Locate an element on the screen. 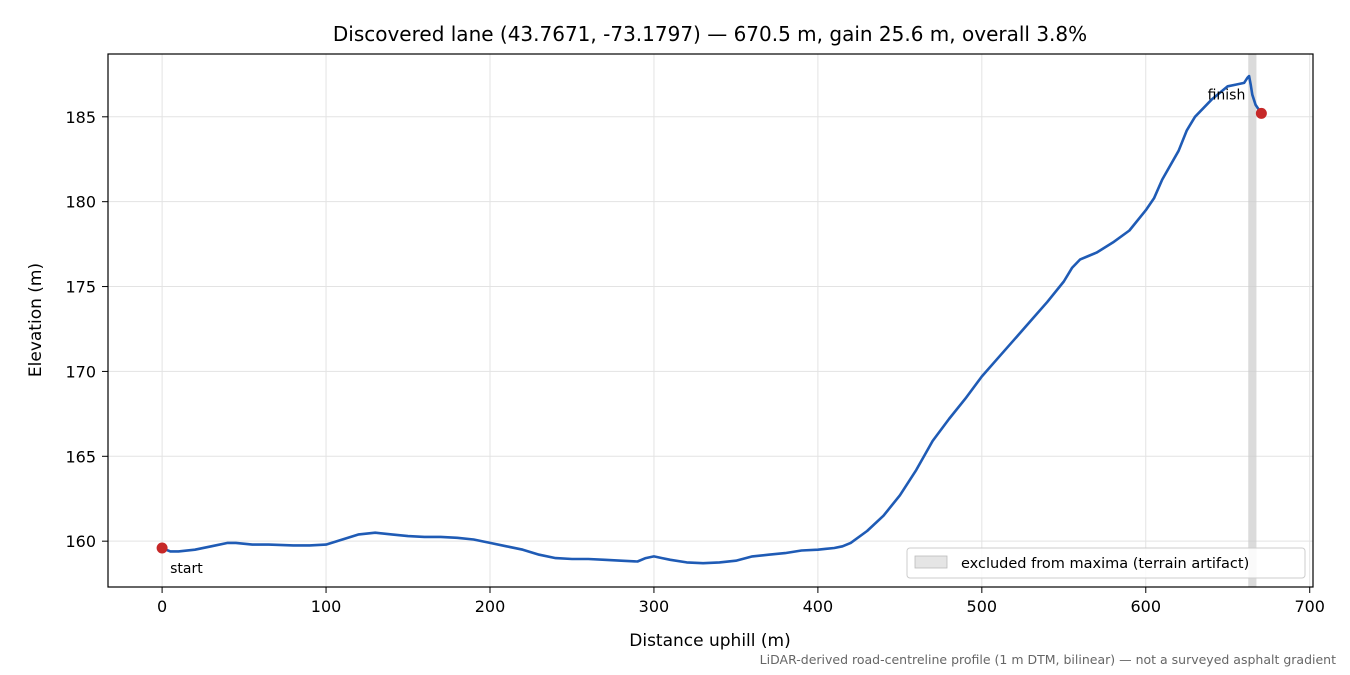 Image resolution: width=1350 pixels, height=675 pixels. legend-box is located at coordinates (1106, 563).